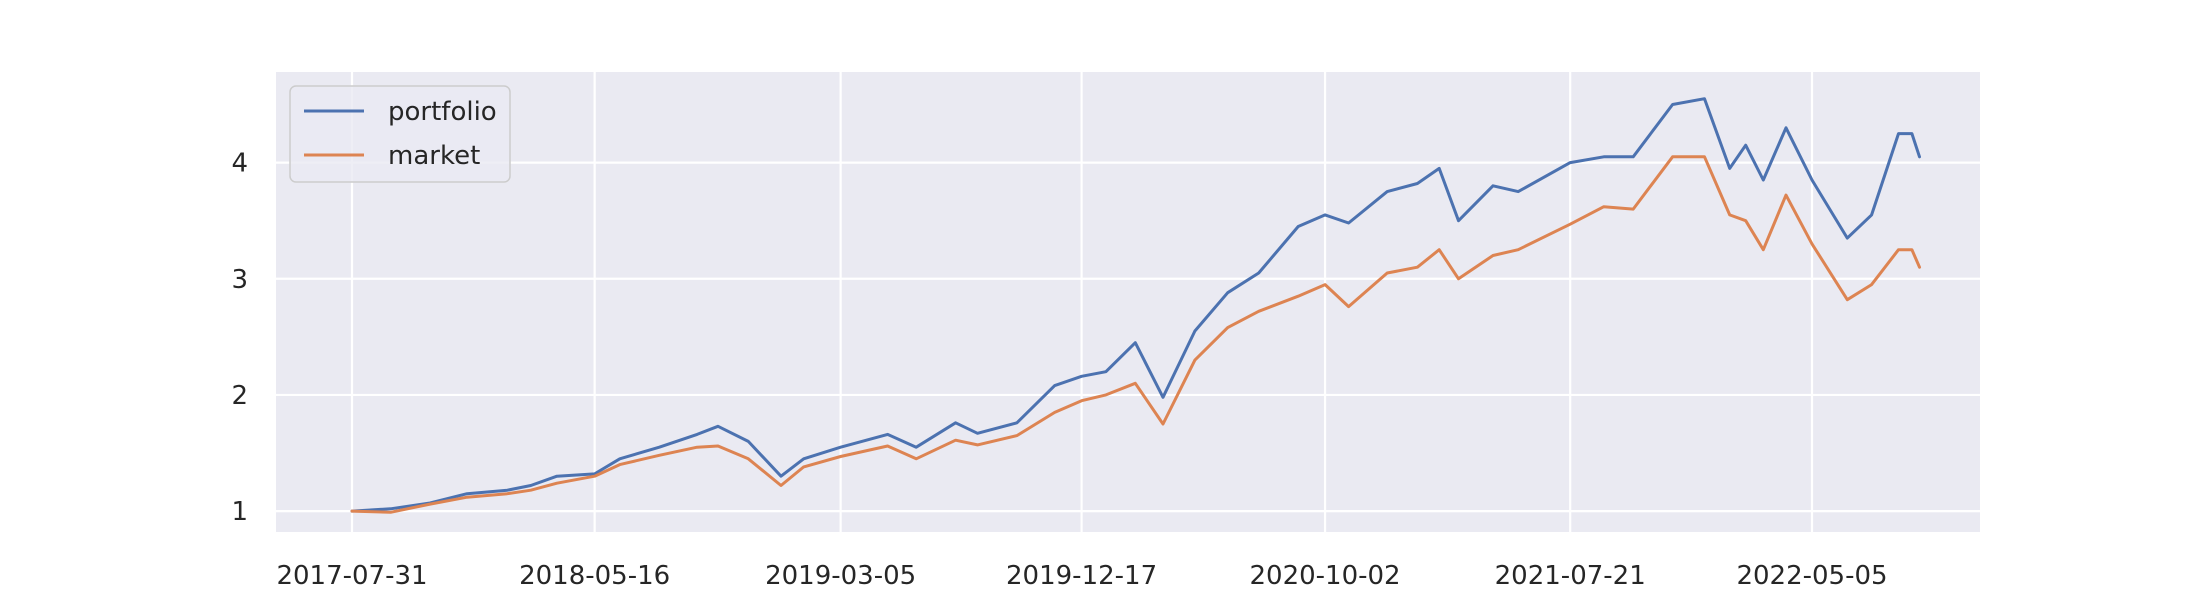 The height and width of the screenshot is (600, 2200). Describe the element at coordinates (594, 576) in the screenshot. I see `x-tick-label: 2018-05-16` at that location.